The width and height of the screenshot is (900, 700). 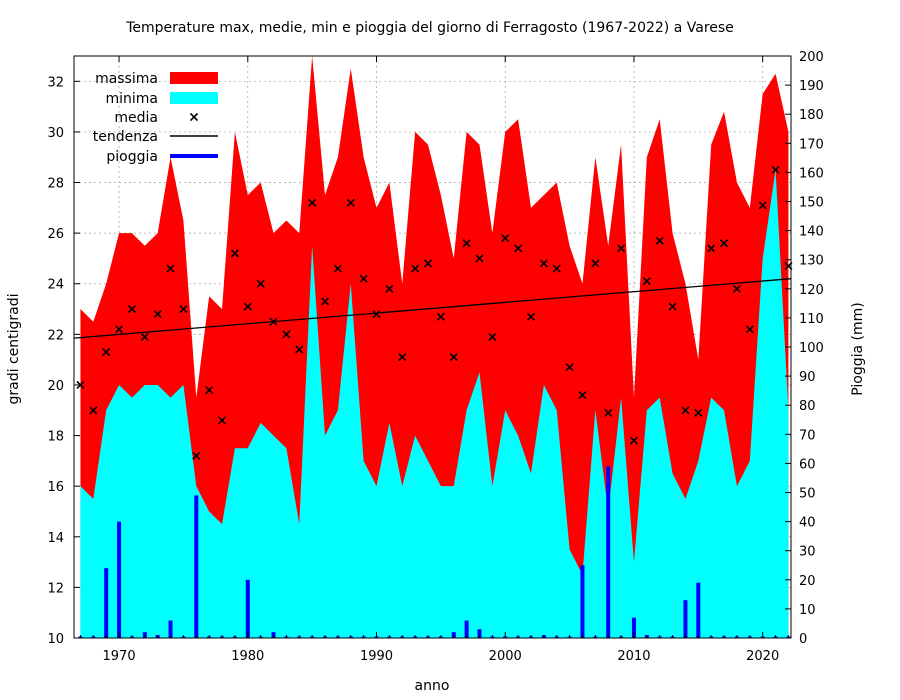 What do you see at coordinates (811, 261) in the screenshot?
I see `y2-tick-label: 130` at bounding box center [811, 261].